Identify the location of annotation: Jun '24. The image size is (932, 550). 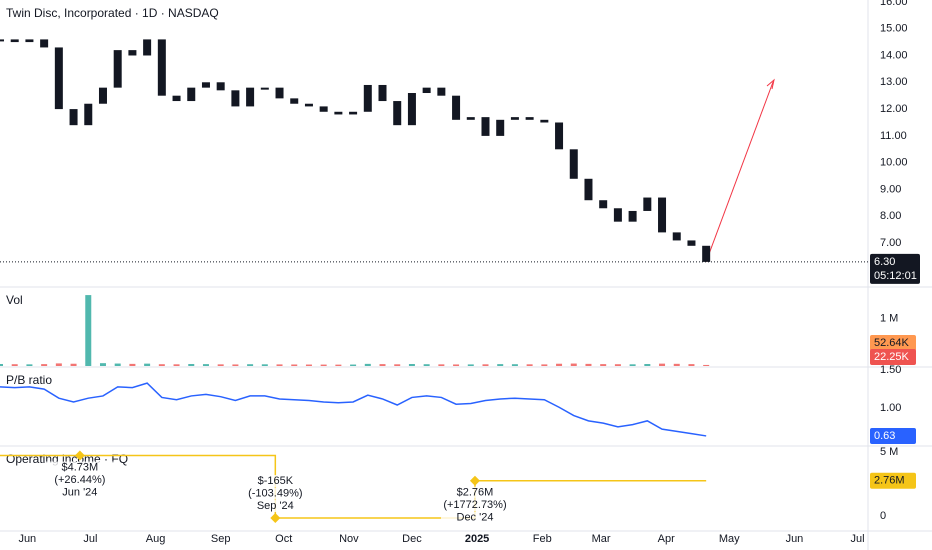
(79, 492).